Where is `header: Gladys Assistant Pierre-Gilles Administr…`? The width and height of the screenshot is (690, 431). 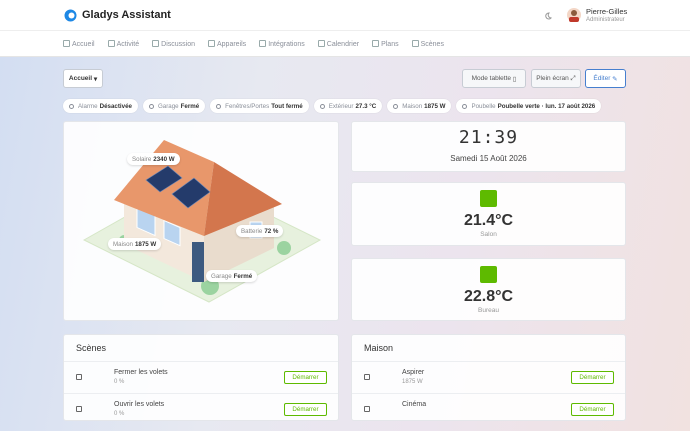 header: Gladys Assistant Pierre-Gilles Administr… is located at coordinates (345, 15).